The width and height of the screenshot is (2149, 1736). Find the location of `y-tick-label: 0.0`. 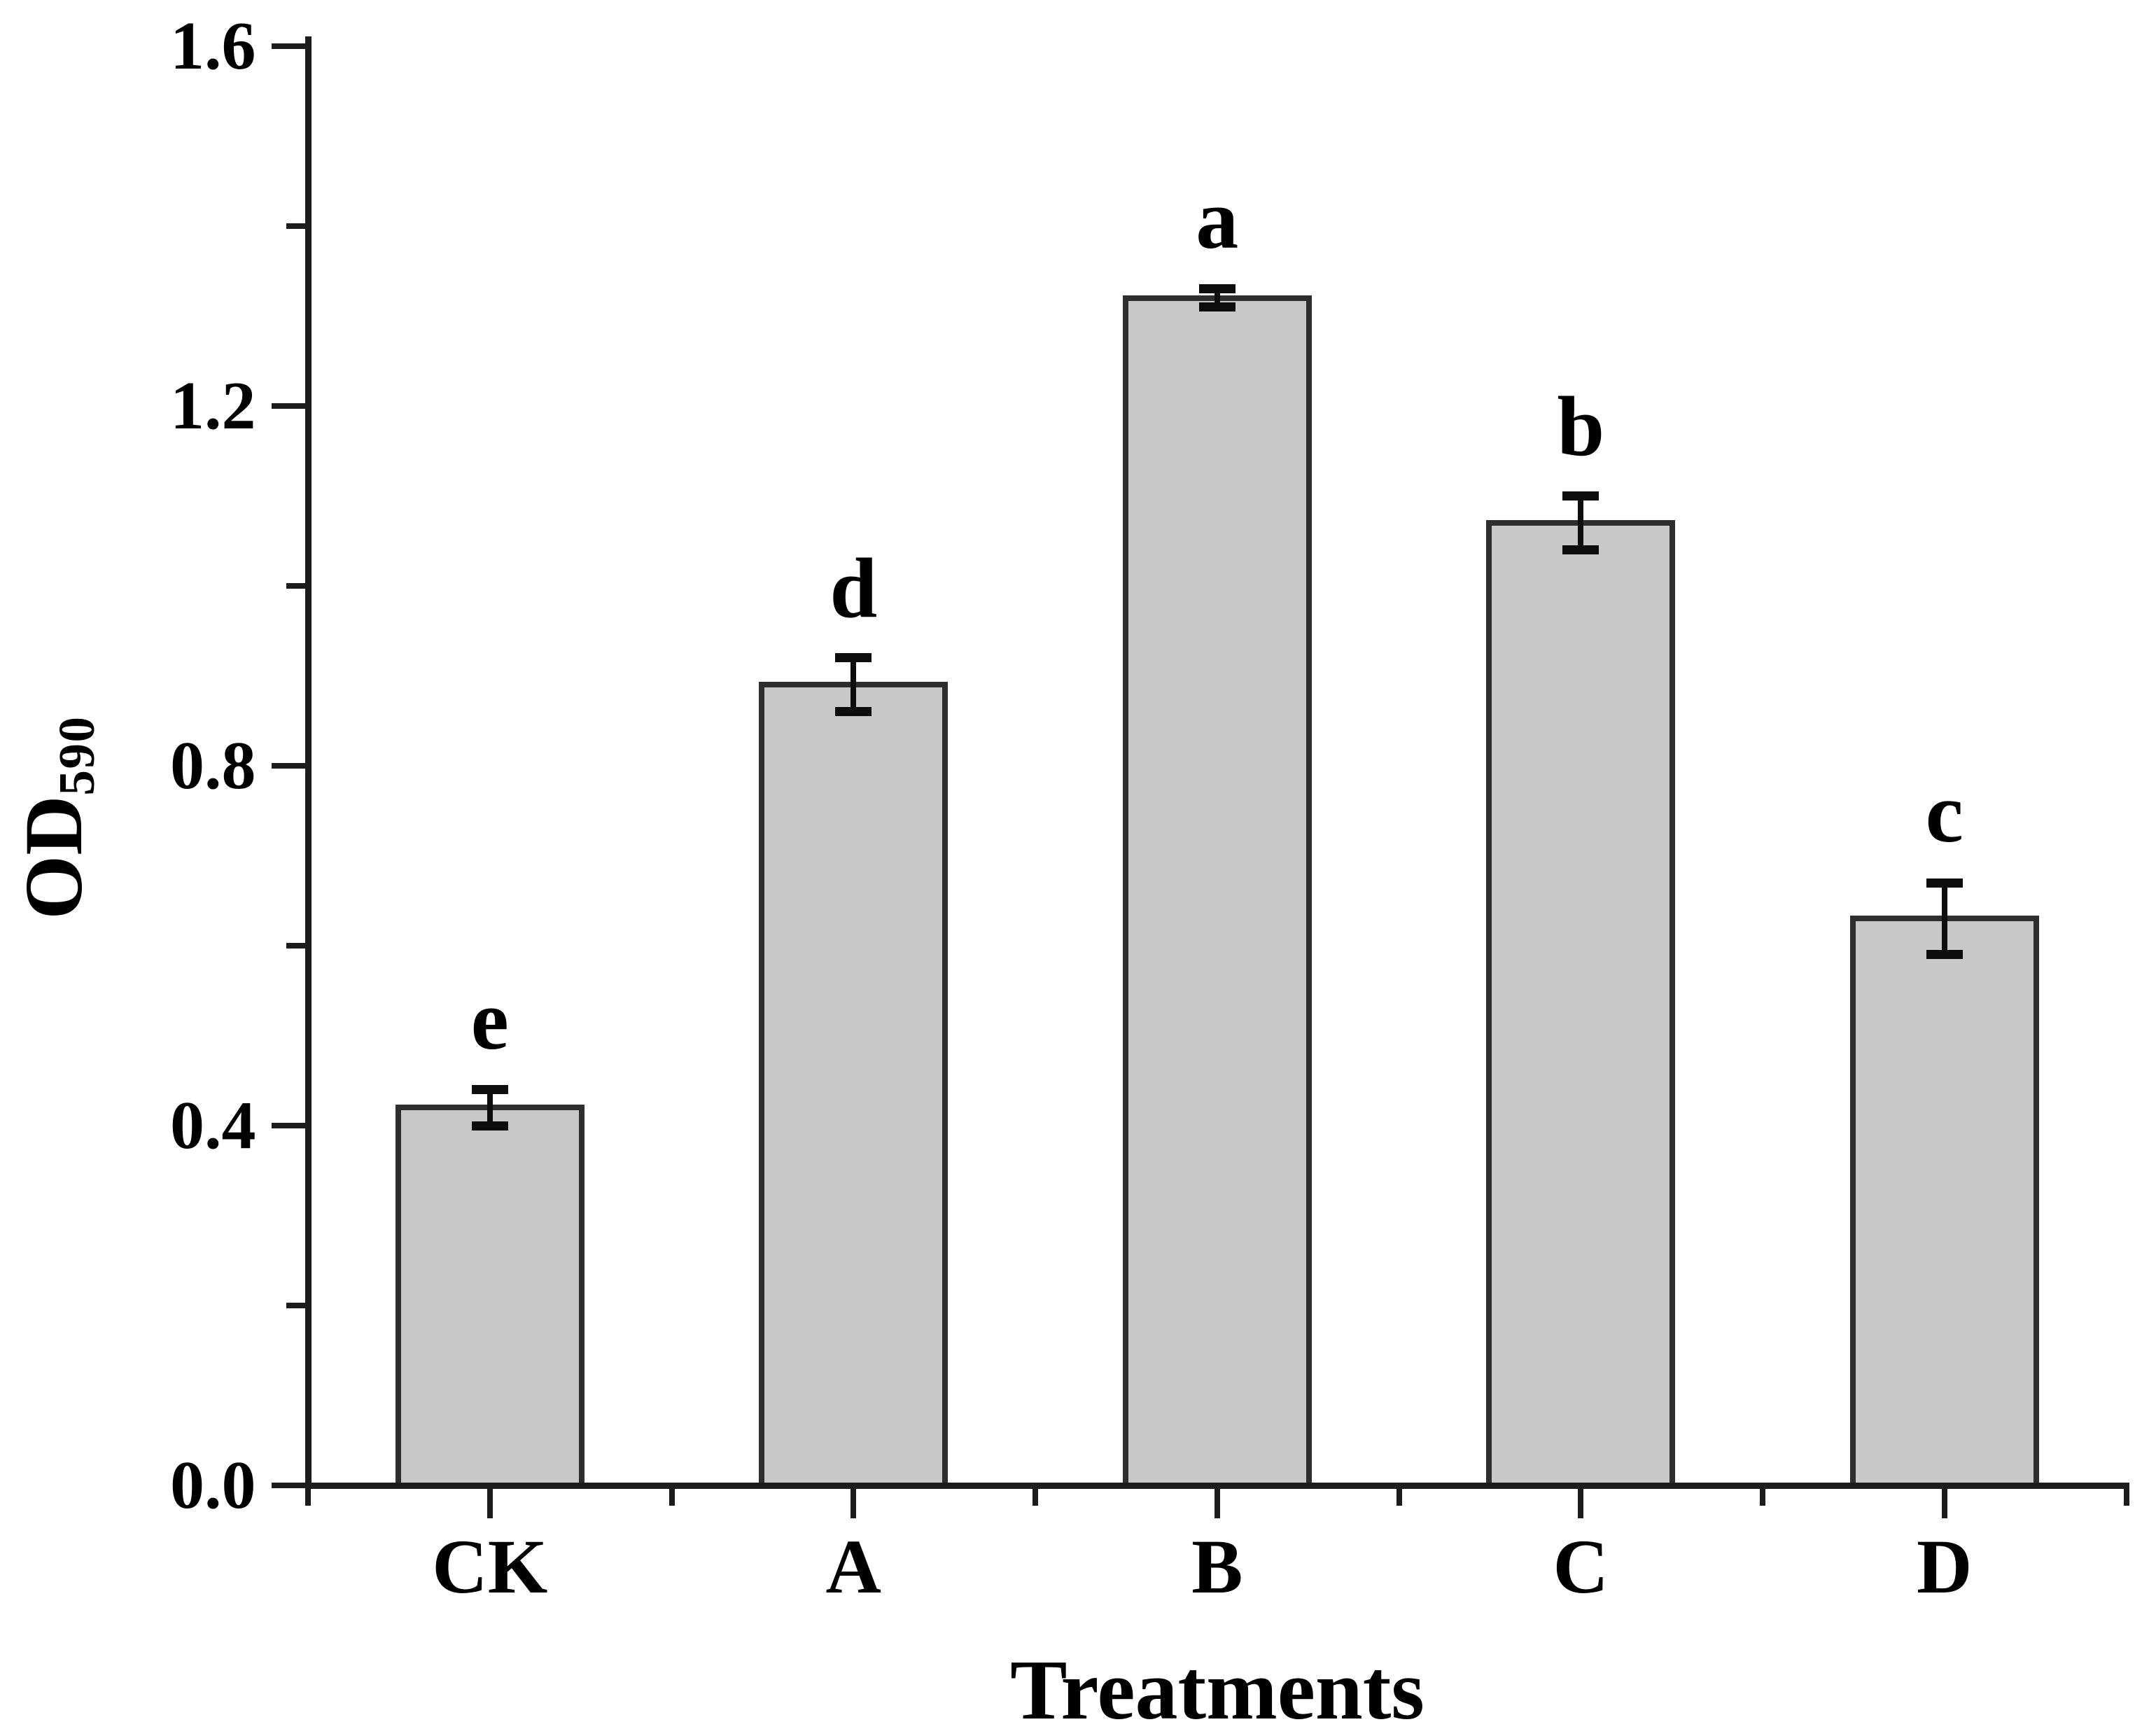

y-tick-label: 0.0 is located at coordinates (213, 1485).